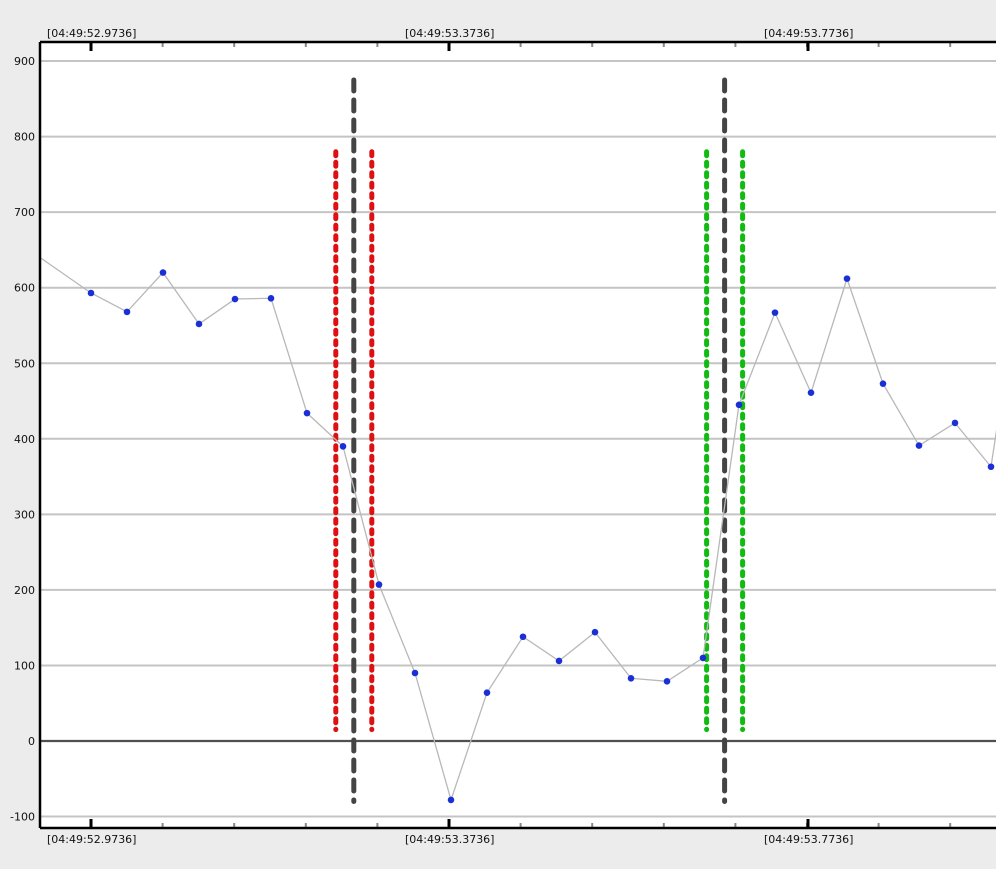 Image resolution: width=996 pixels, height=869 pixels. Describe the element at coordinates (24, 514) in the screenshot. I see `y-tick-label: 300` at that location.